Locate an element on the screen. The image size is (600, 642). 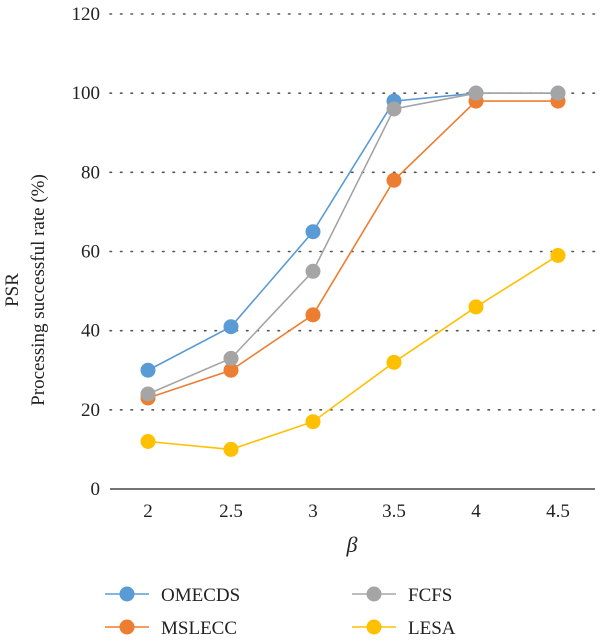
y-axis-title-line1: PSR is located at coordinates (12, 290).